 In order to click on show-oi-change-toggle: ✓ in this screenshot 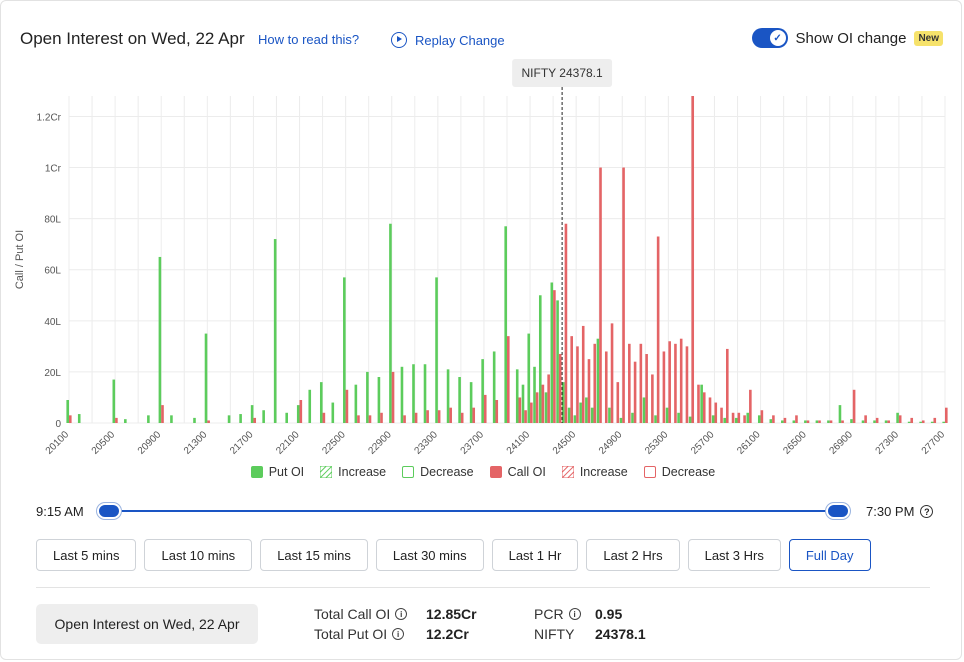, I will do `click(769, 38)`.